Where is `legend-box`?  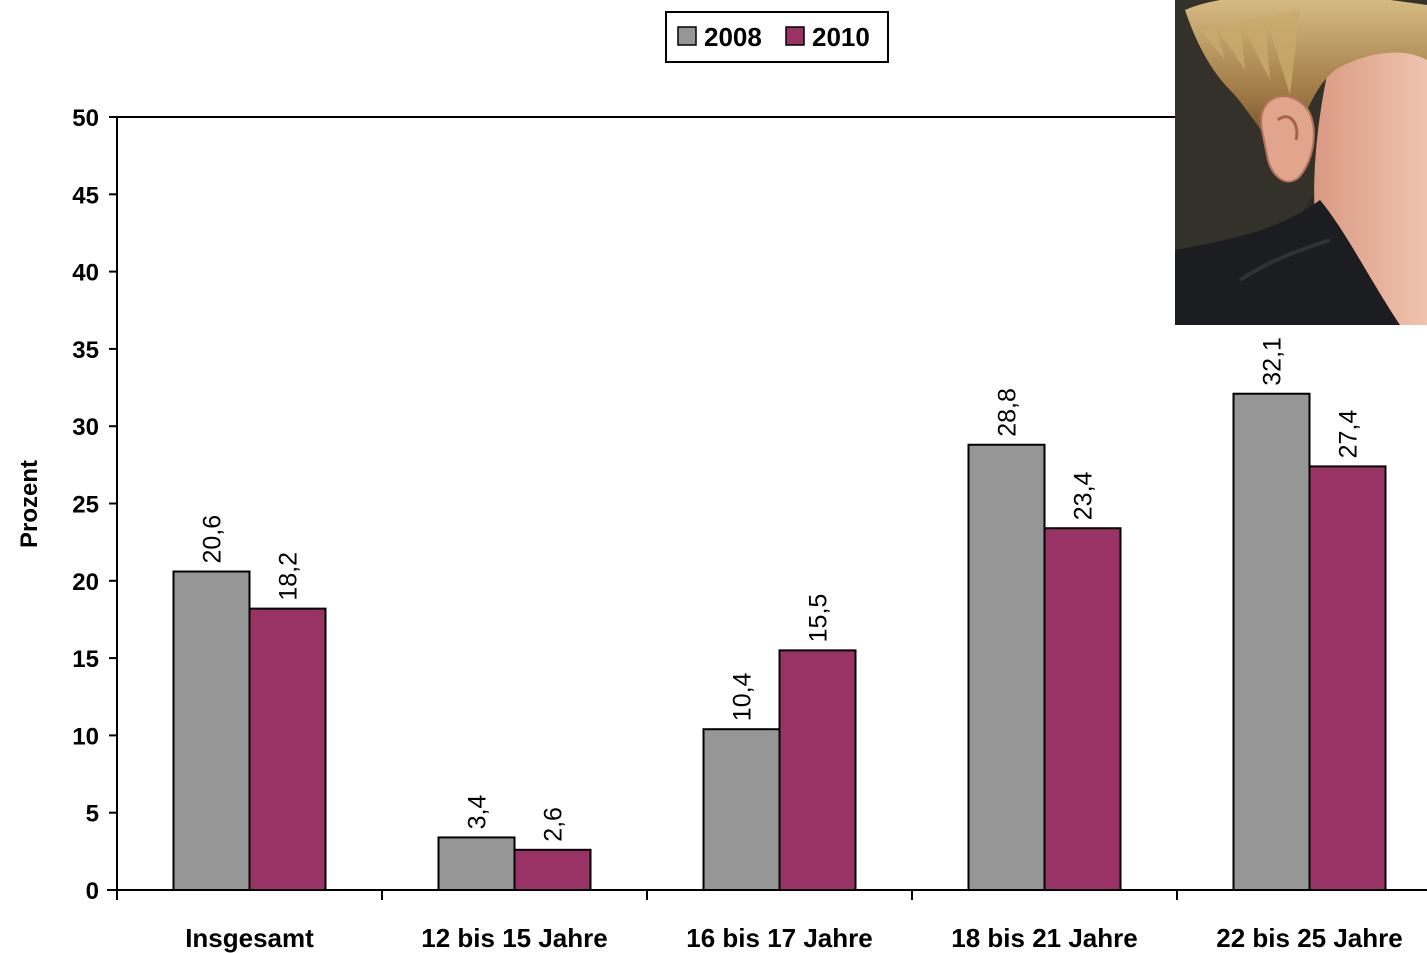 legend-box is located at coordinates (777, 37).